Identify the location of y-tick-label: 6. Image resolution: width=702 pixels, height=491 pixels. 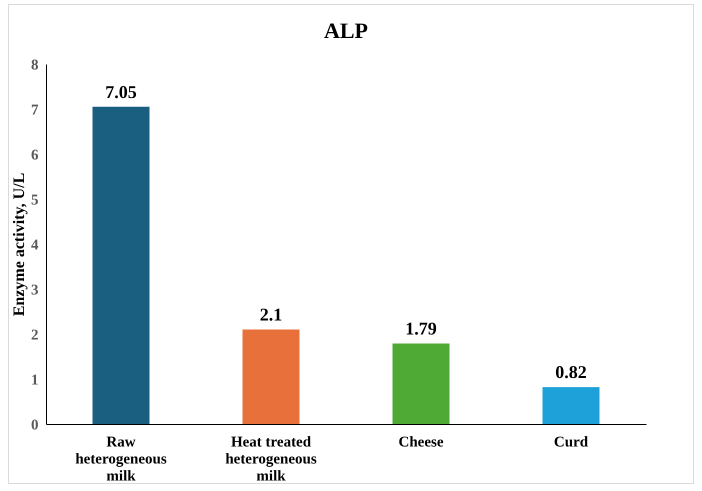
(35, 156).